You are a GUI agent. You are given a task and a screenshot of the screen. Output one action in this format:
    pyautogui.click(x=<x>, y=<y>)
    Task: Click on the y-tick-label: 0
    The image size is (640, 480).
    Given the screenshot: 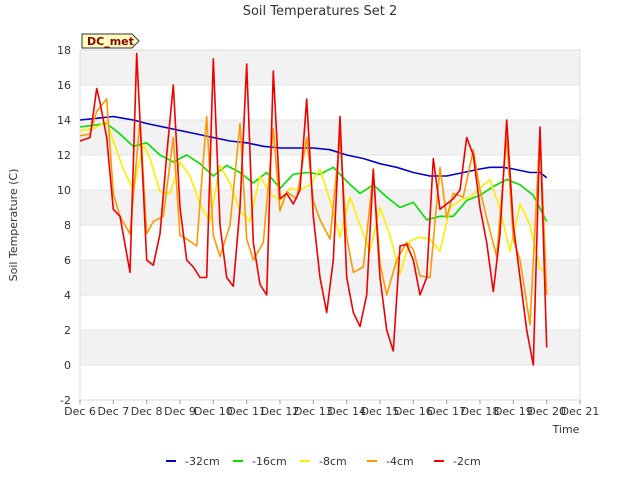 What is the action you would take?
    pyautogui.click(x=67, y=365)
    